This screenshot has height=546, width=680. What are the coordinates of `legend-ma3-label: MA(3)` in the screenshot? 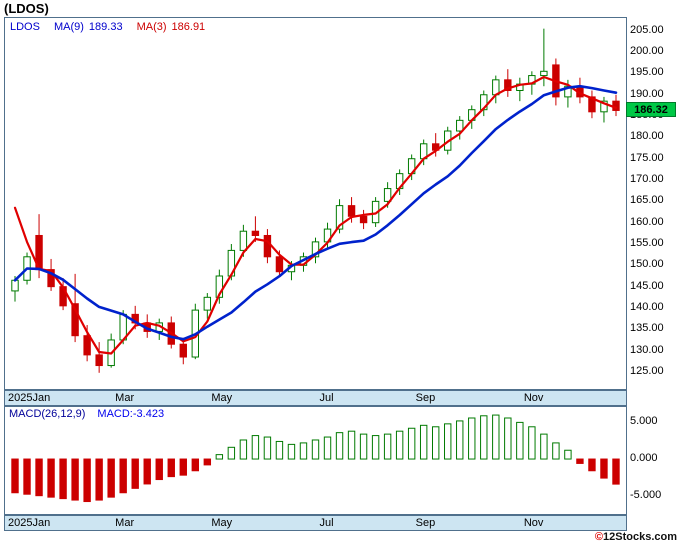 It's located at (151, 27).